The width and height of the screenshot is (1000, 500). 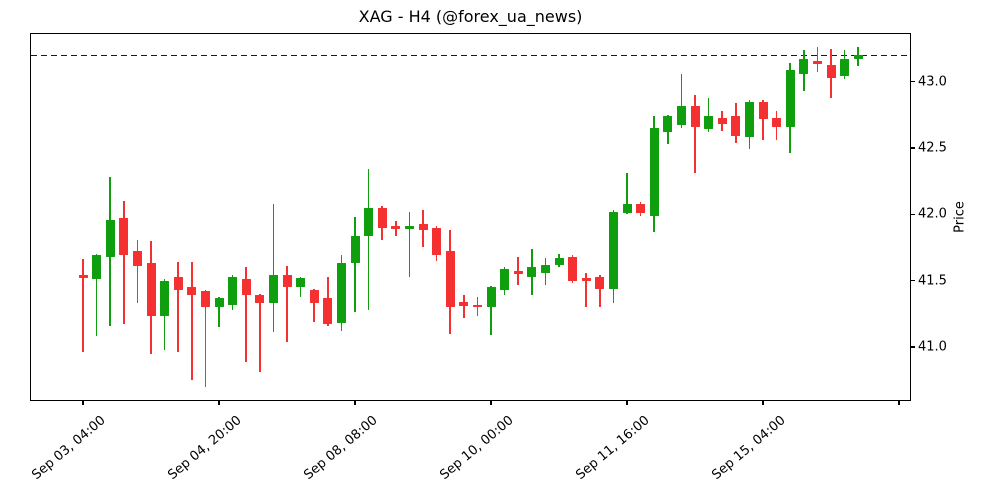 I want to click on y-tick-label: 41.0, so click(x=932, y=347).